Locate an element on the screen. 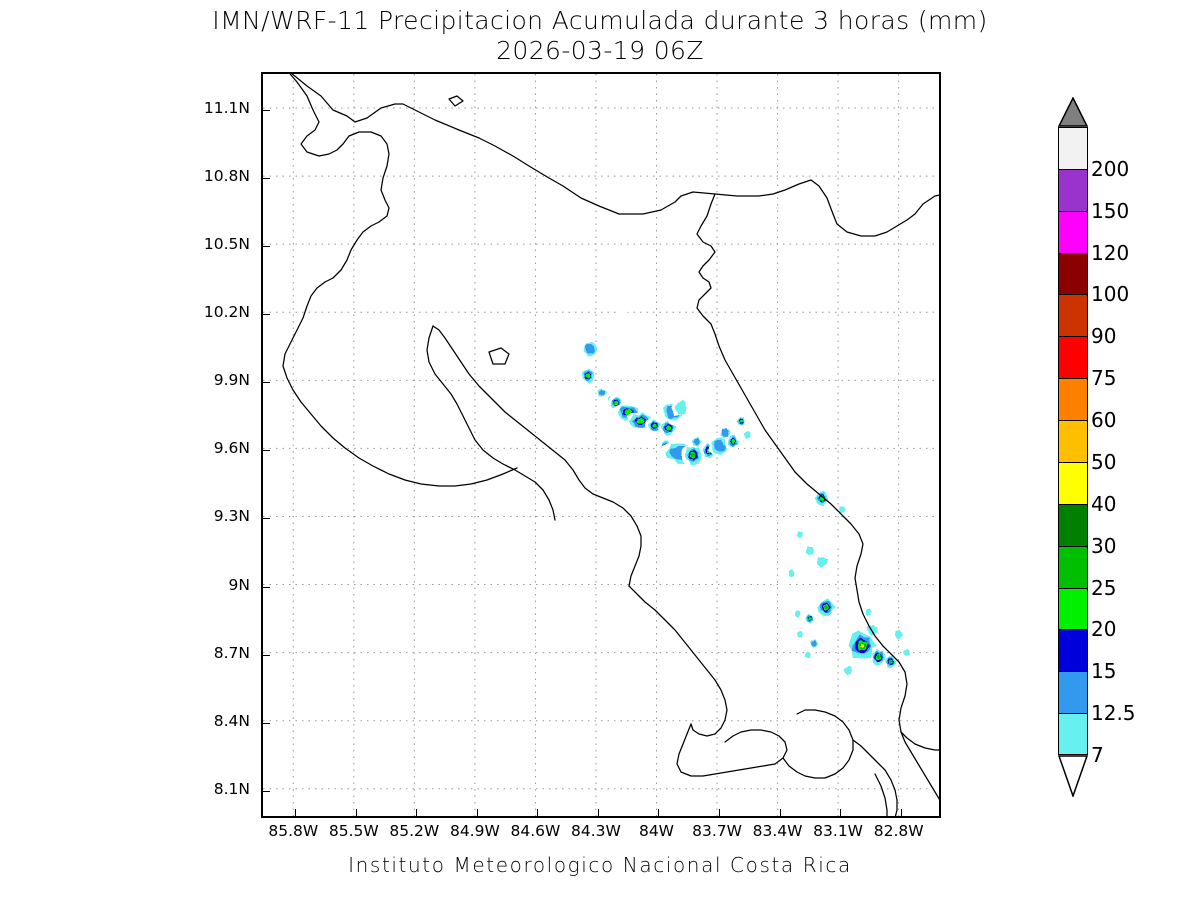 The width and height of the screenshot is (1200, 900). pacific-coast-central is located at coordinates (678, 661).